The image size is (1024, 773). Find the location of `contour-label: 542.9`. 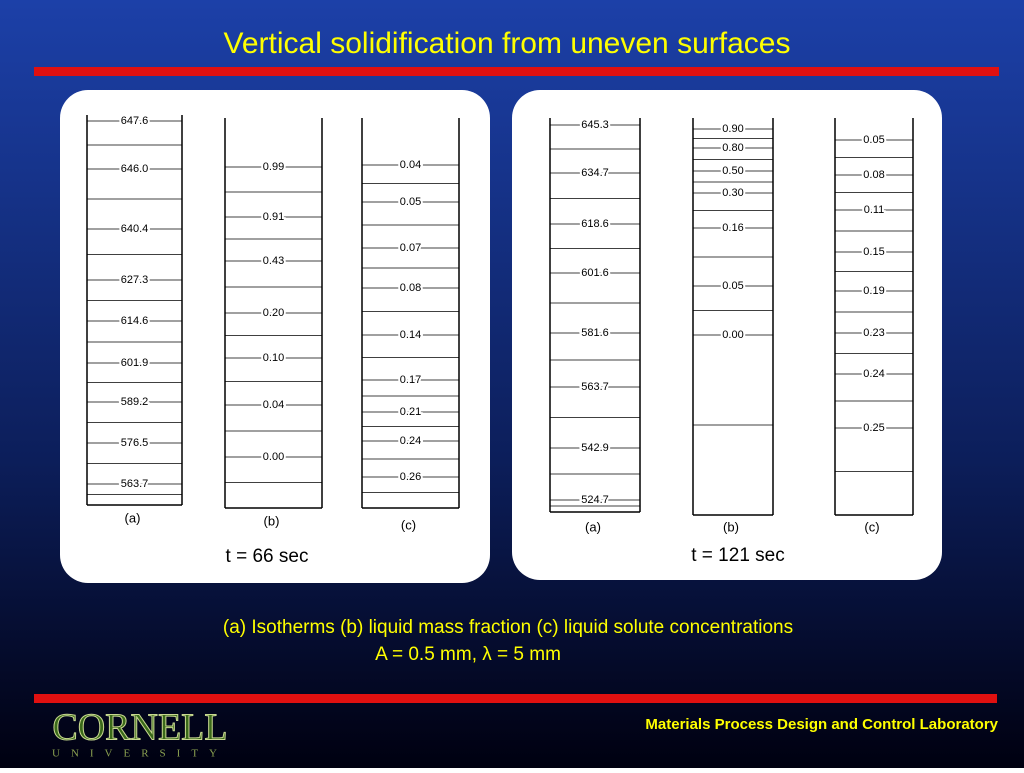

contour-label: 542.9 is located at coordinates (595, 448).